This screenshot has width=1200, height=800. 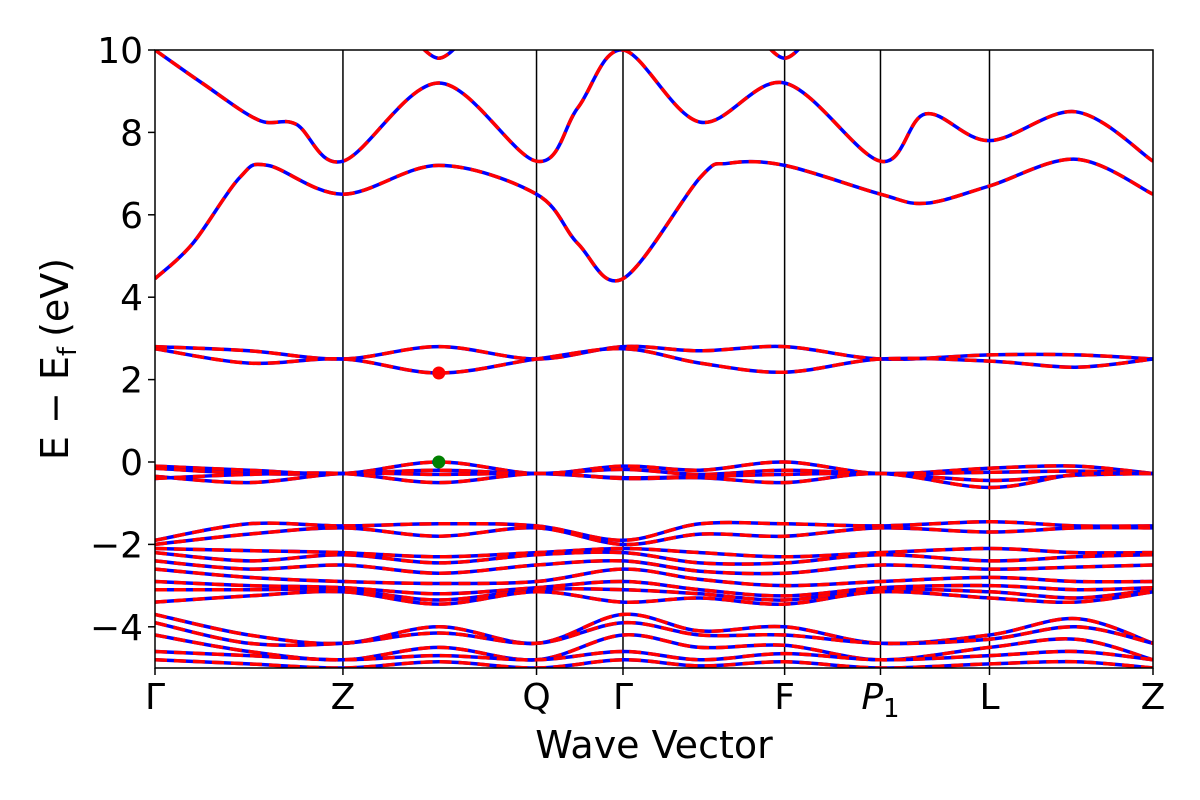 What do you see at coordinates (68, 351) in the screenshot?
I see `y-axis-label-subscript: f` at bounding box center [68, 351].